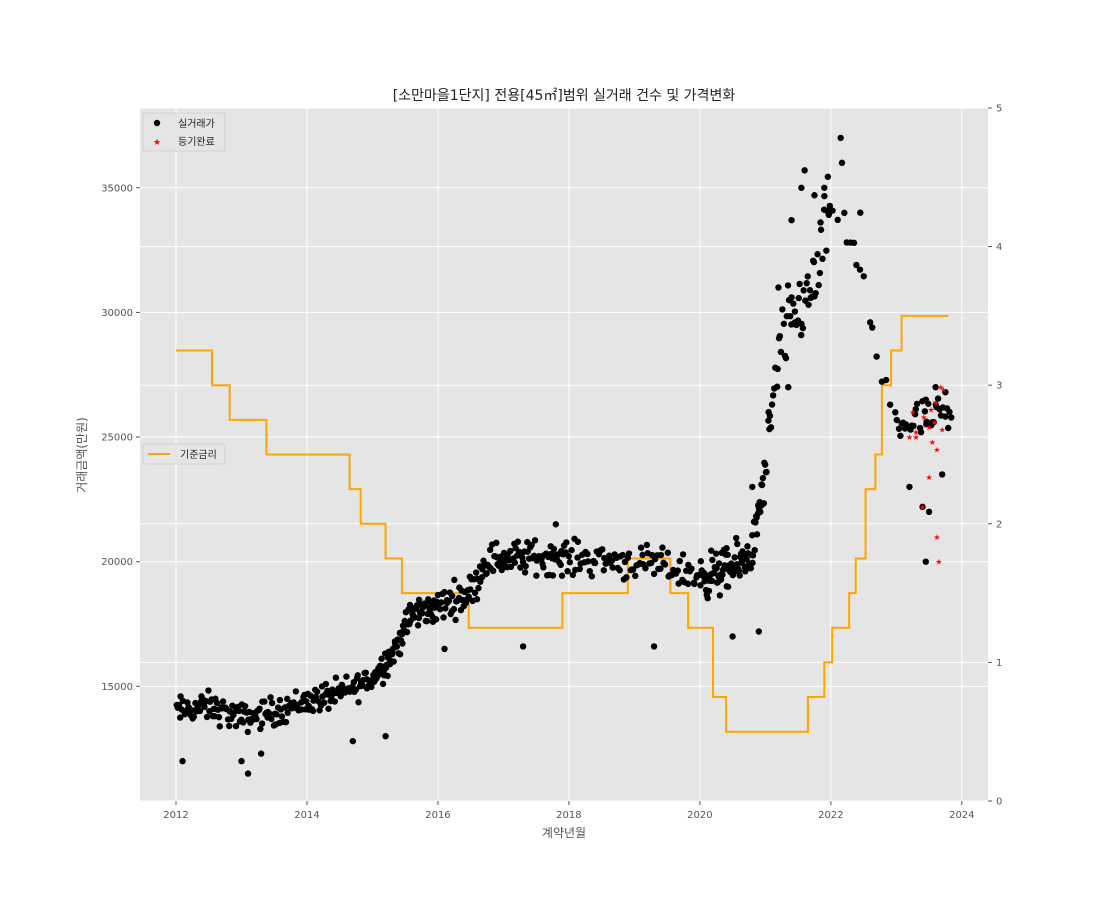  I want to click on x-tick-label: 2022, so click(830, 815).